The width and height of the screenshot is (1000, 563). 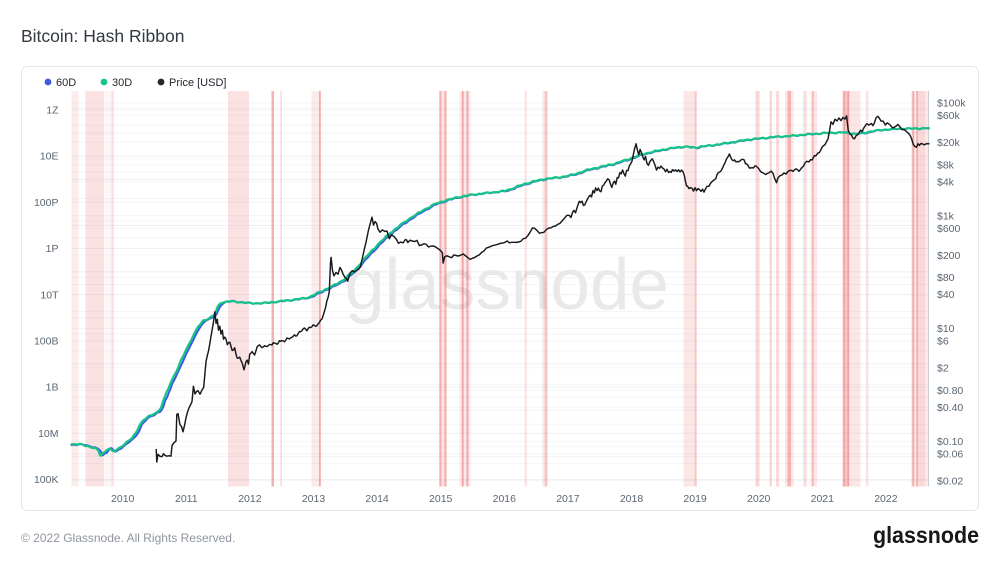 I want to click on svg-text: 2015, so click(x=441, y=499).